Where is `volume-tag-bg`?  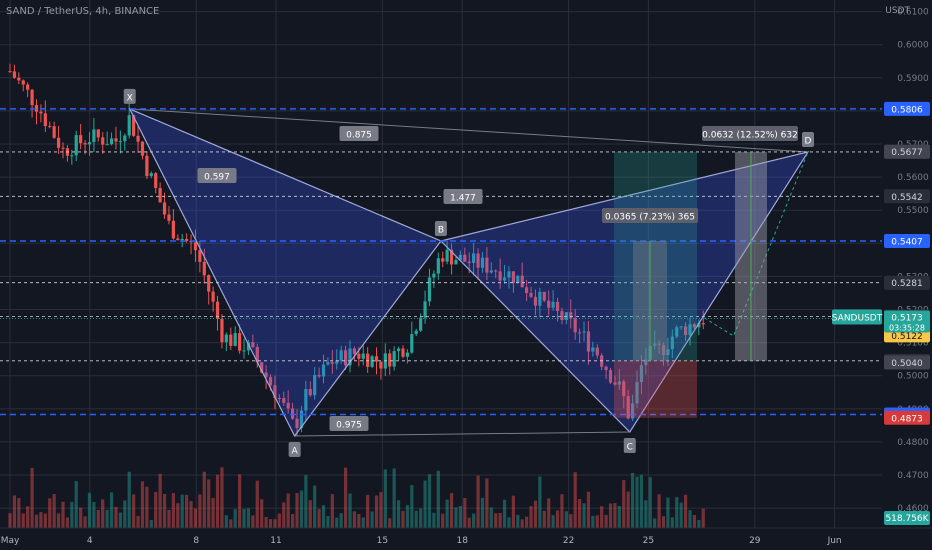
volume-tag-bg is located at coordinates (907, 518).